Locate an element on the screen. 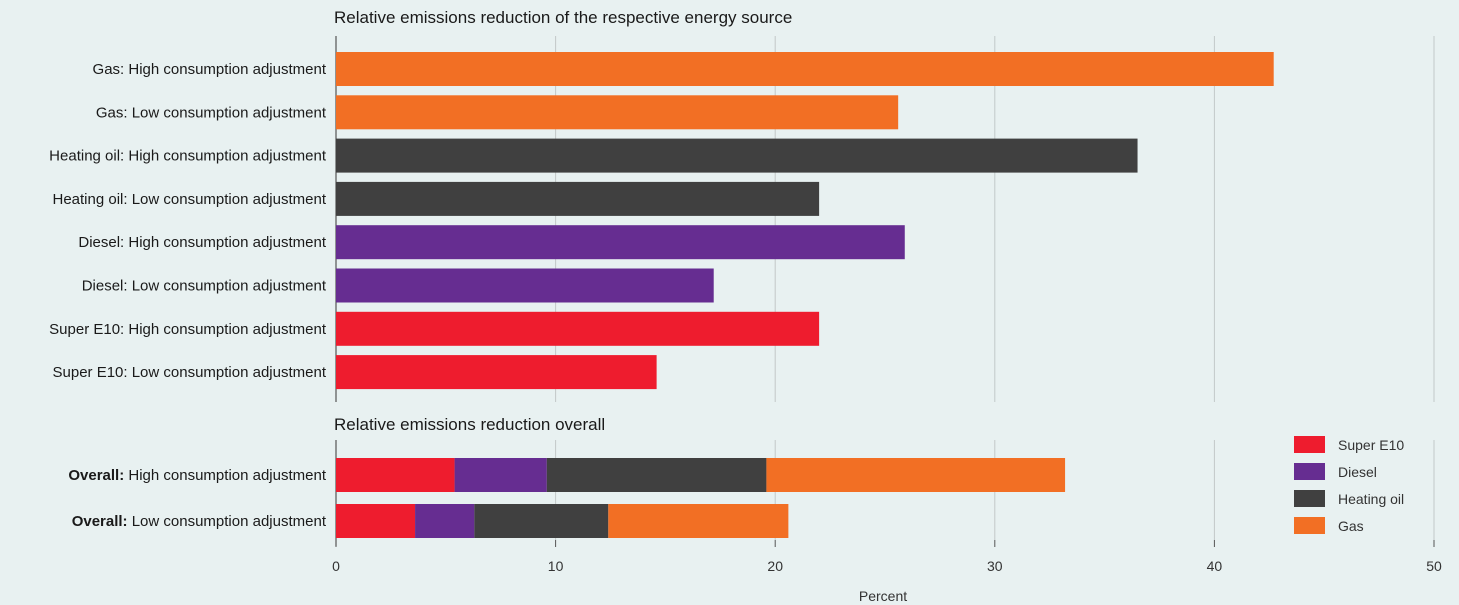  overall-label-0: Overall: High consumption adjustment is located at coordinates (197, 475).